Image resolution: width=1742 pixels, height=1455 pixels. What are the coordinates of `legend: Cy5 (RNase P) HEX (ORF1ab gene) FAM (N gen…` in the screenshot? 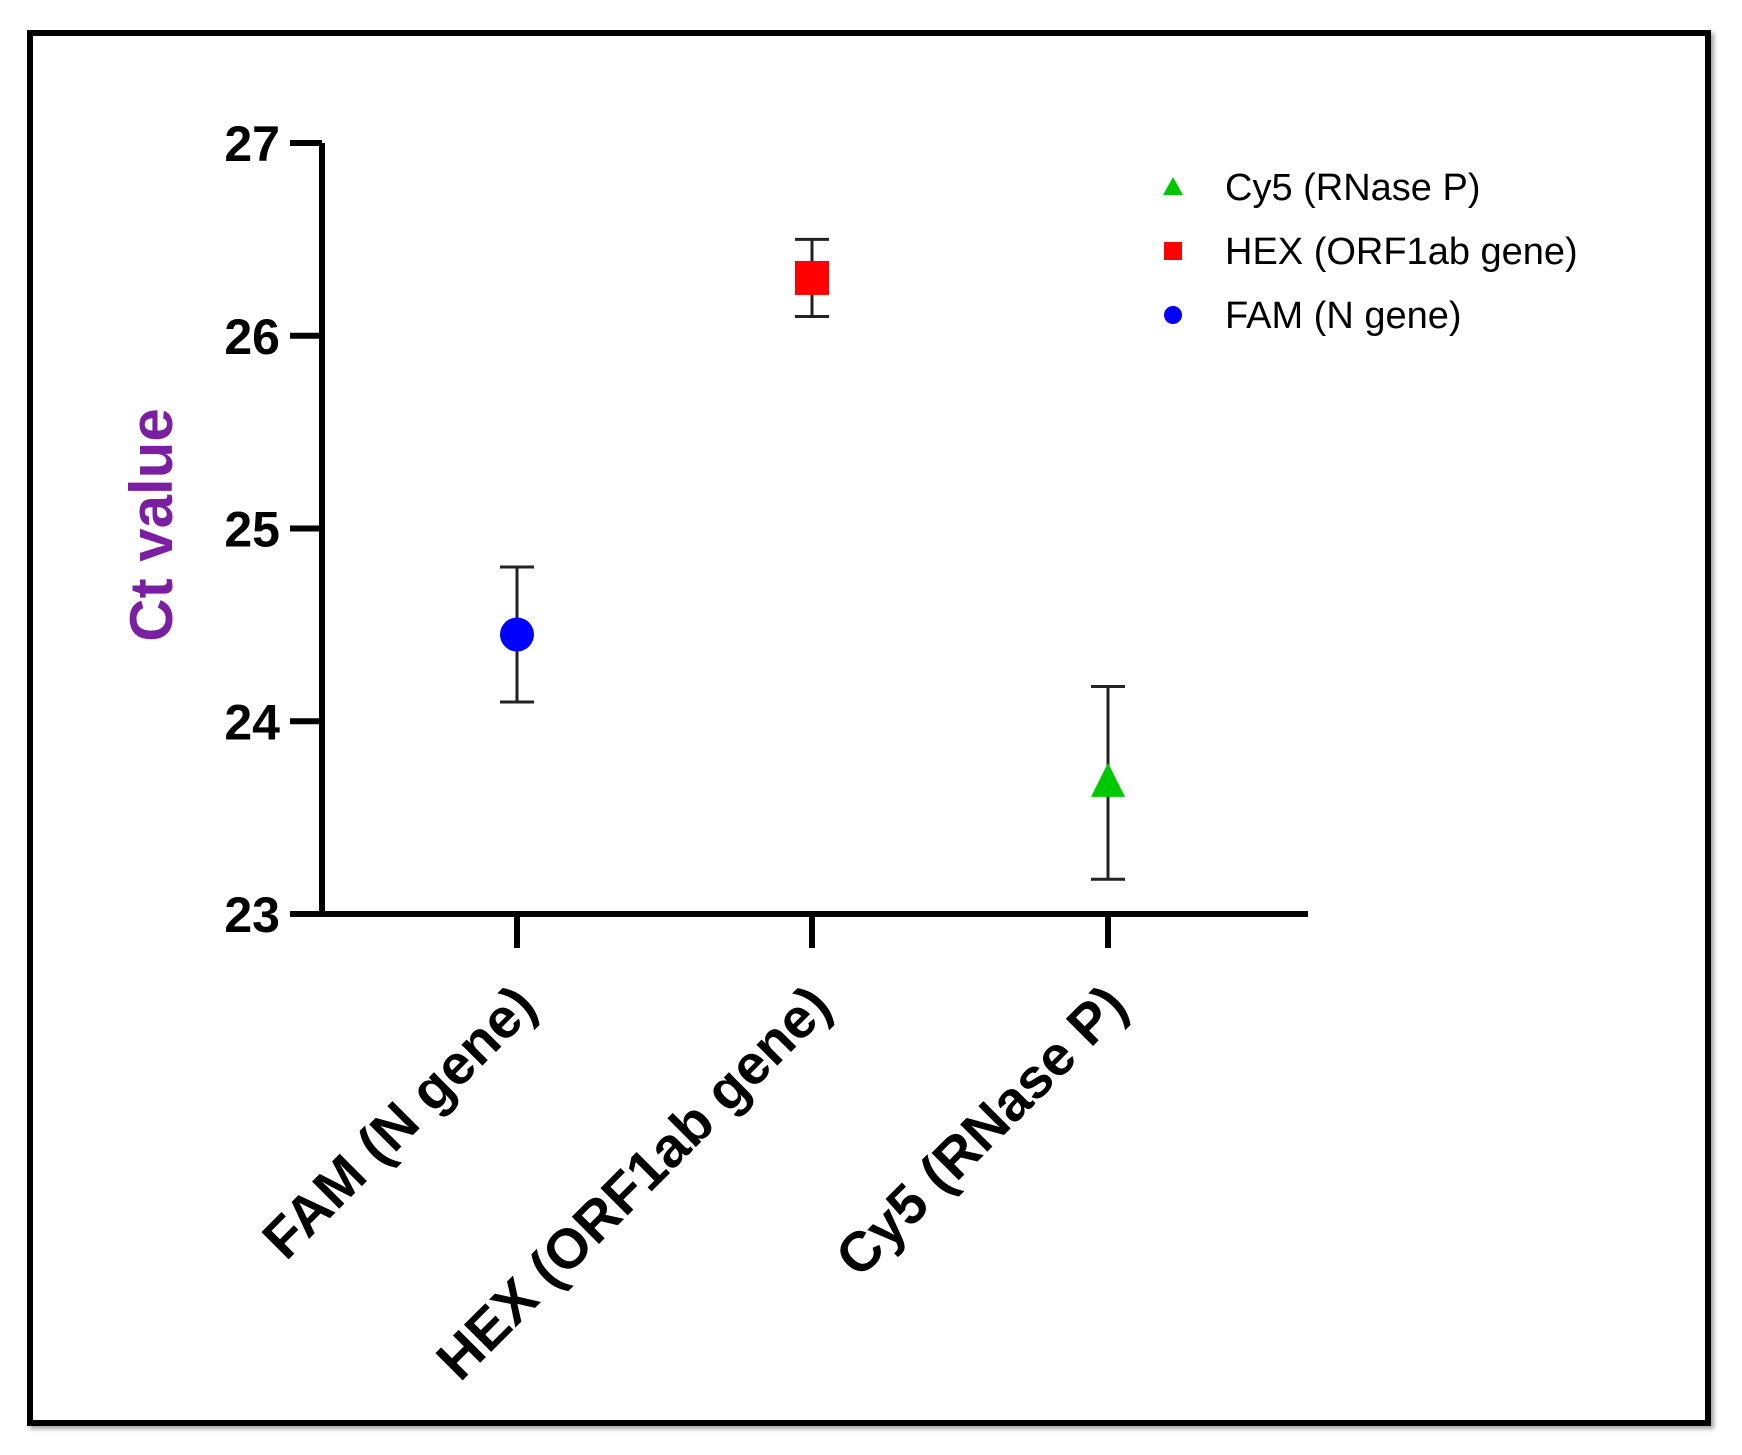 It's located at (1370, 252).